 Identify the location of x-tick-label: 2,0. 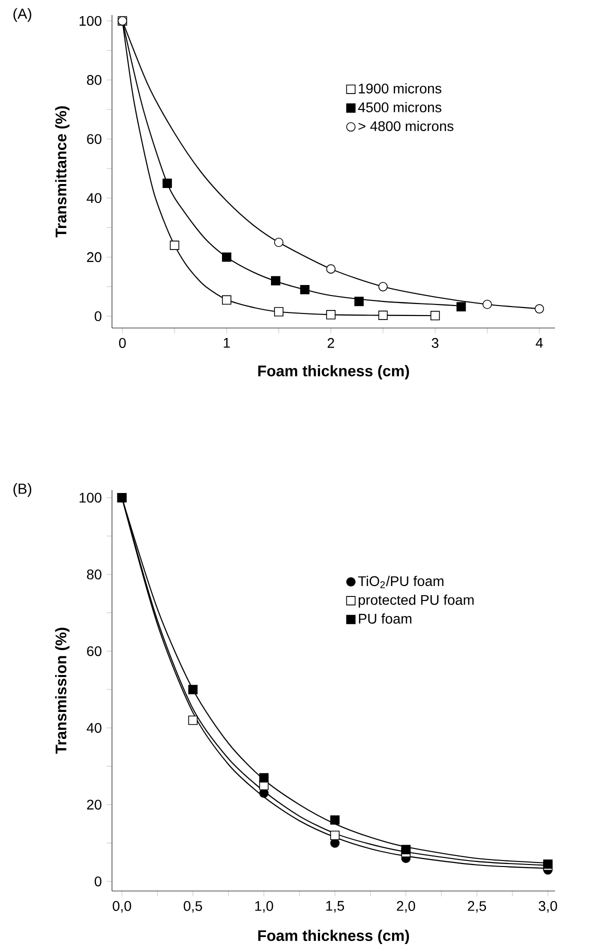
(406, 907).